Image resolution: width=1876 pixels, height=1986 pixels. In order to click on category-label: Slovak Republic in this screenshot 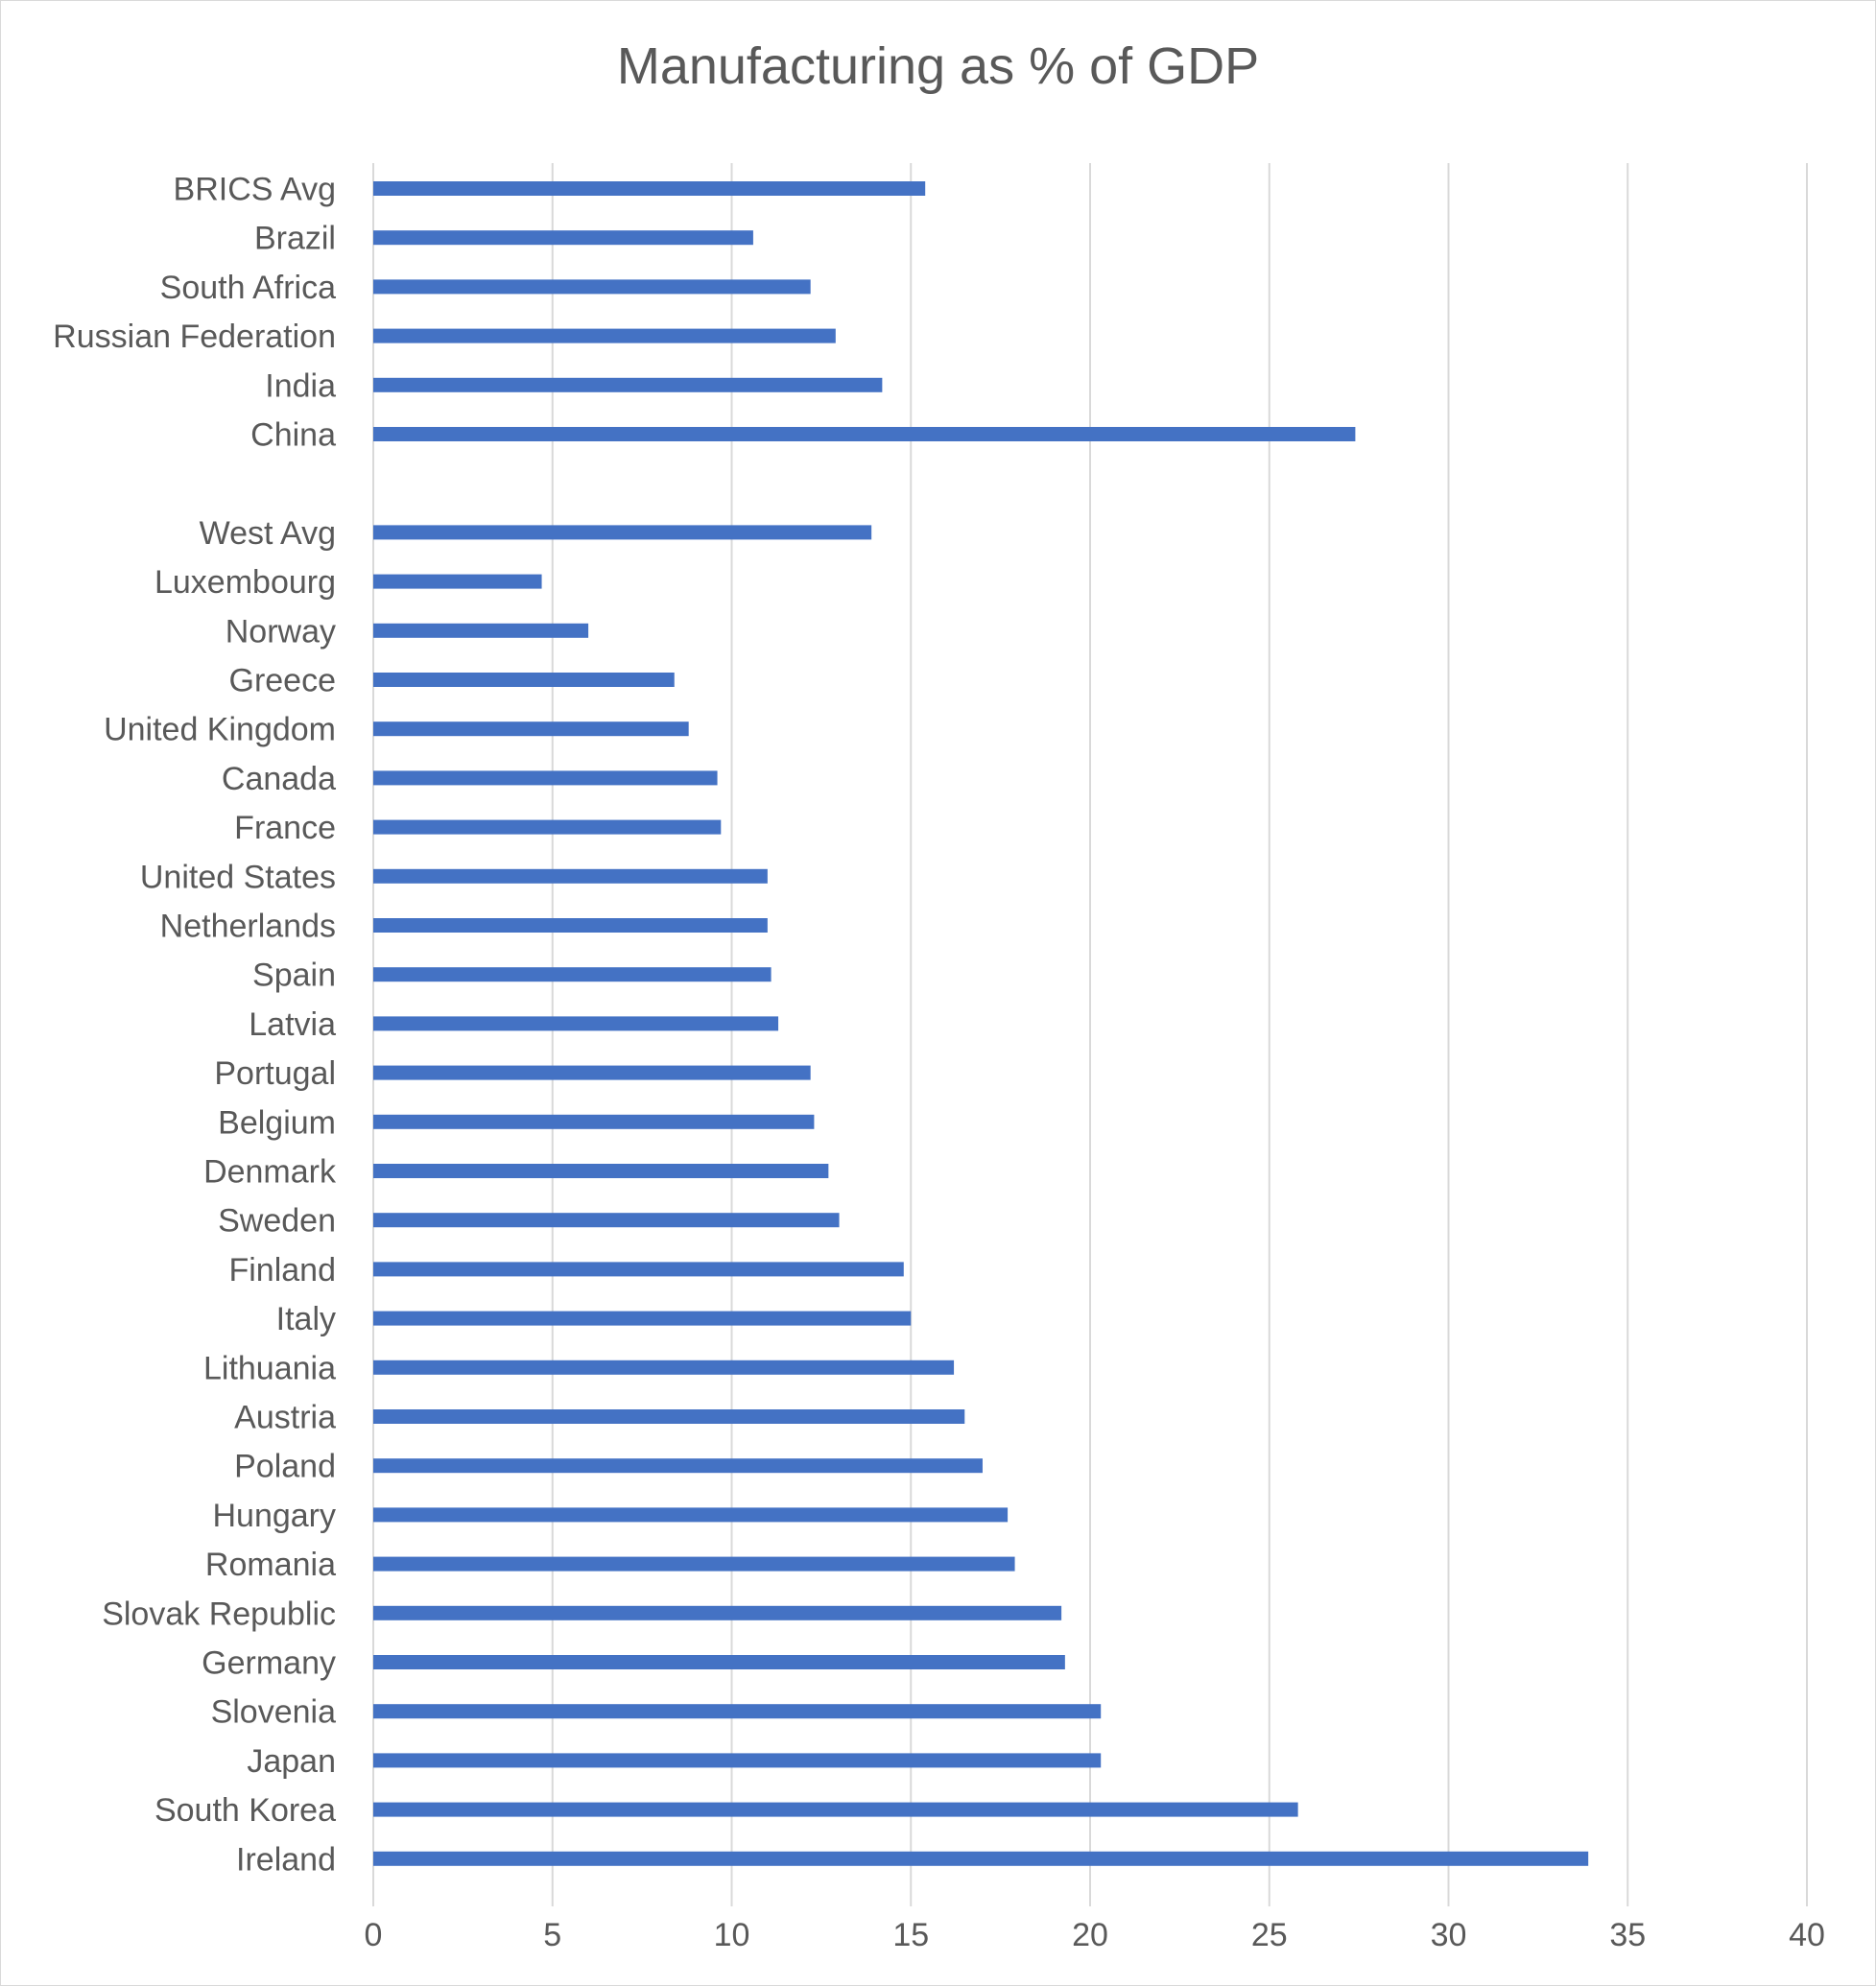, I will do `click(219, 1614)`.